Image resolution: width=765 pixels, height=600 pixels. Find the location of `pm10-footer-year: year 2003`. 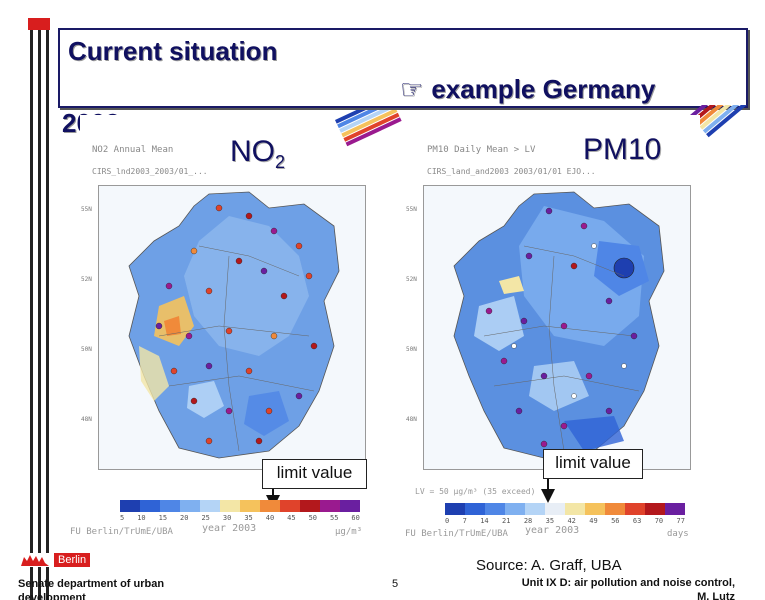

pm10-footer-year: year 2003 is located at coordinates (552, 530).